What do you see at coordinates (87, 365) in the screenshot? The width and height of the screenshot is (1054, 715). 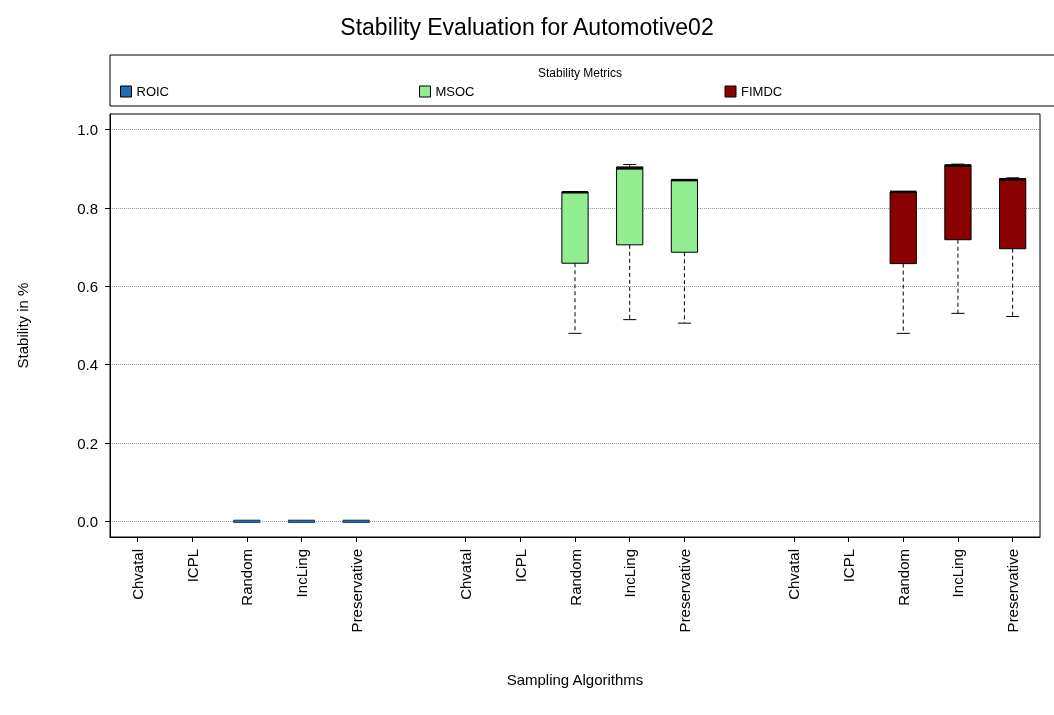 I see `y-tick-label: 0.4` at bounding box center [87, 365].